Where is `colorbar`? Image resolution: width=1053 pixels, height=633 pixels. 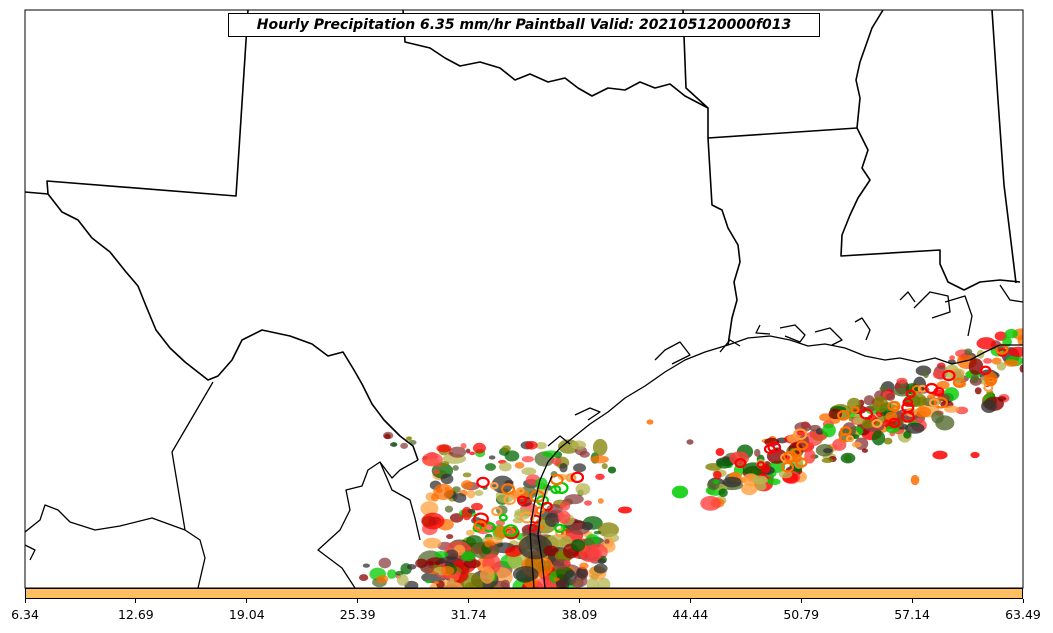 colorbar is located at coordinates (524, 593).